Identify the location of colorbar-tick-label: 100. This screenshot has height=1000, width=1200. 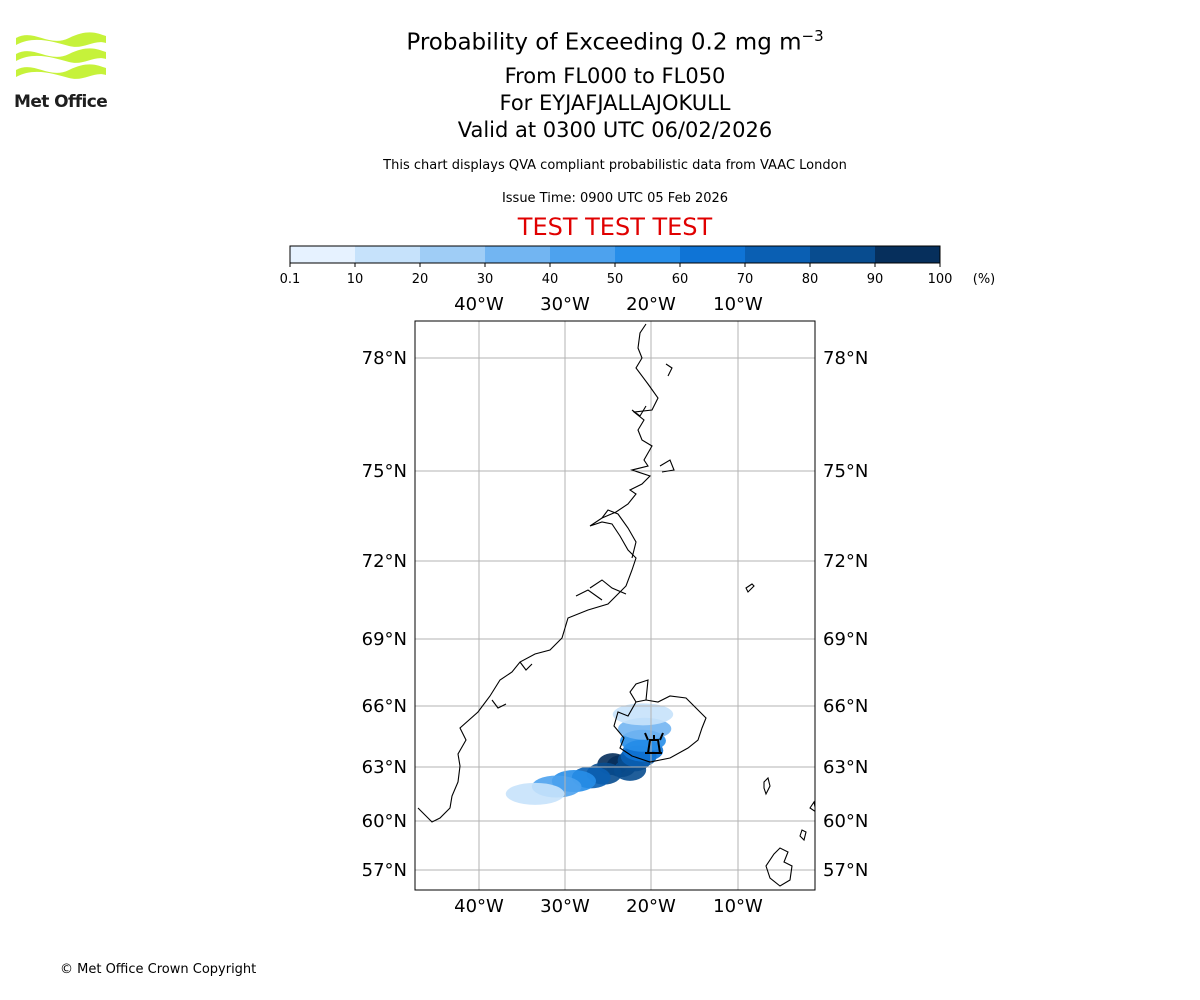
(940, 279).